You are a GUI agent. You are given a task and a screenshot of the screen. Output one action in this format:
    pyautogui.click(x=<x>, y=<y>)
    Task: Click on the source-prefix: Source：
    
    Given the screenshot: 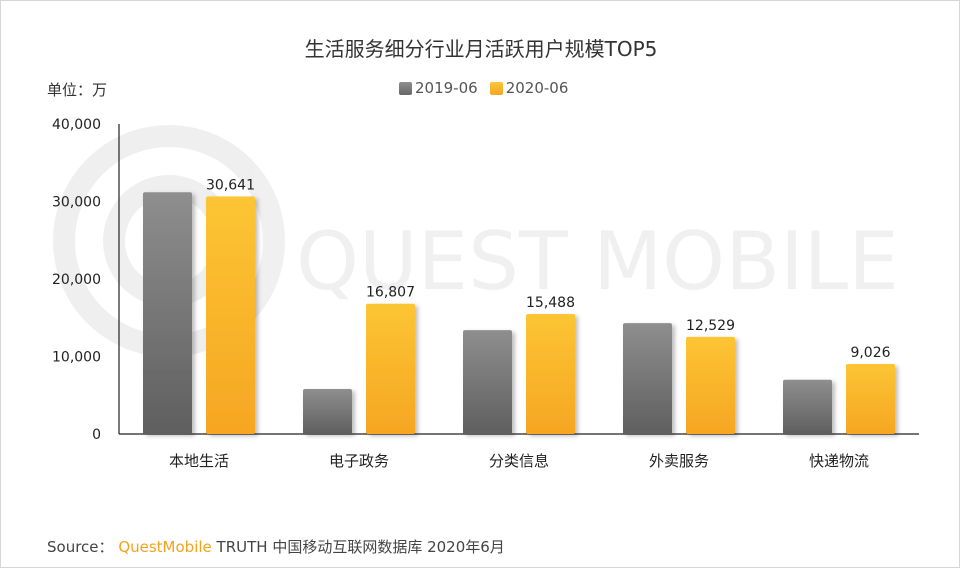 What is the action you would take?
    pyautogui.click(x=80, y=547)
    